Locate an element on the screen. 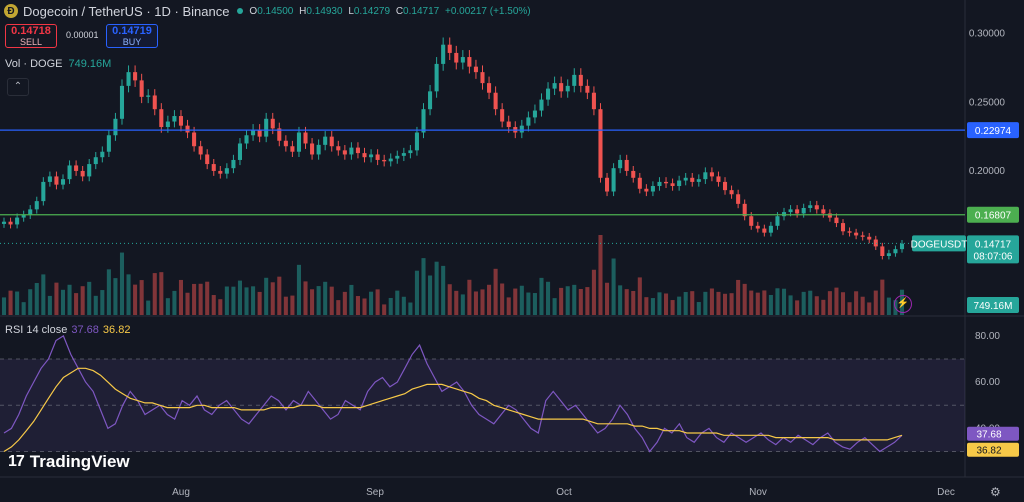 The image size is (1024, 502). tradingview-logo: 17 TradingView is located at coordinates (69, 462).